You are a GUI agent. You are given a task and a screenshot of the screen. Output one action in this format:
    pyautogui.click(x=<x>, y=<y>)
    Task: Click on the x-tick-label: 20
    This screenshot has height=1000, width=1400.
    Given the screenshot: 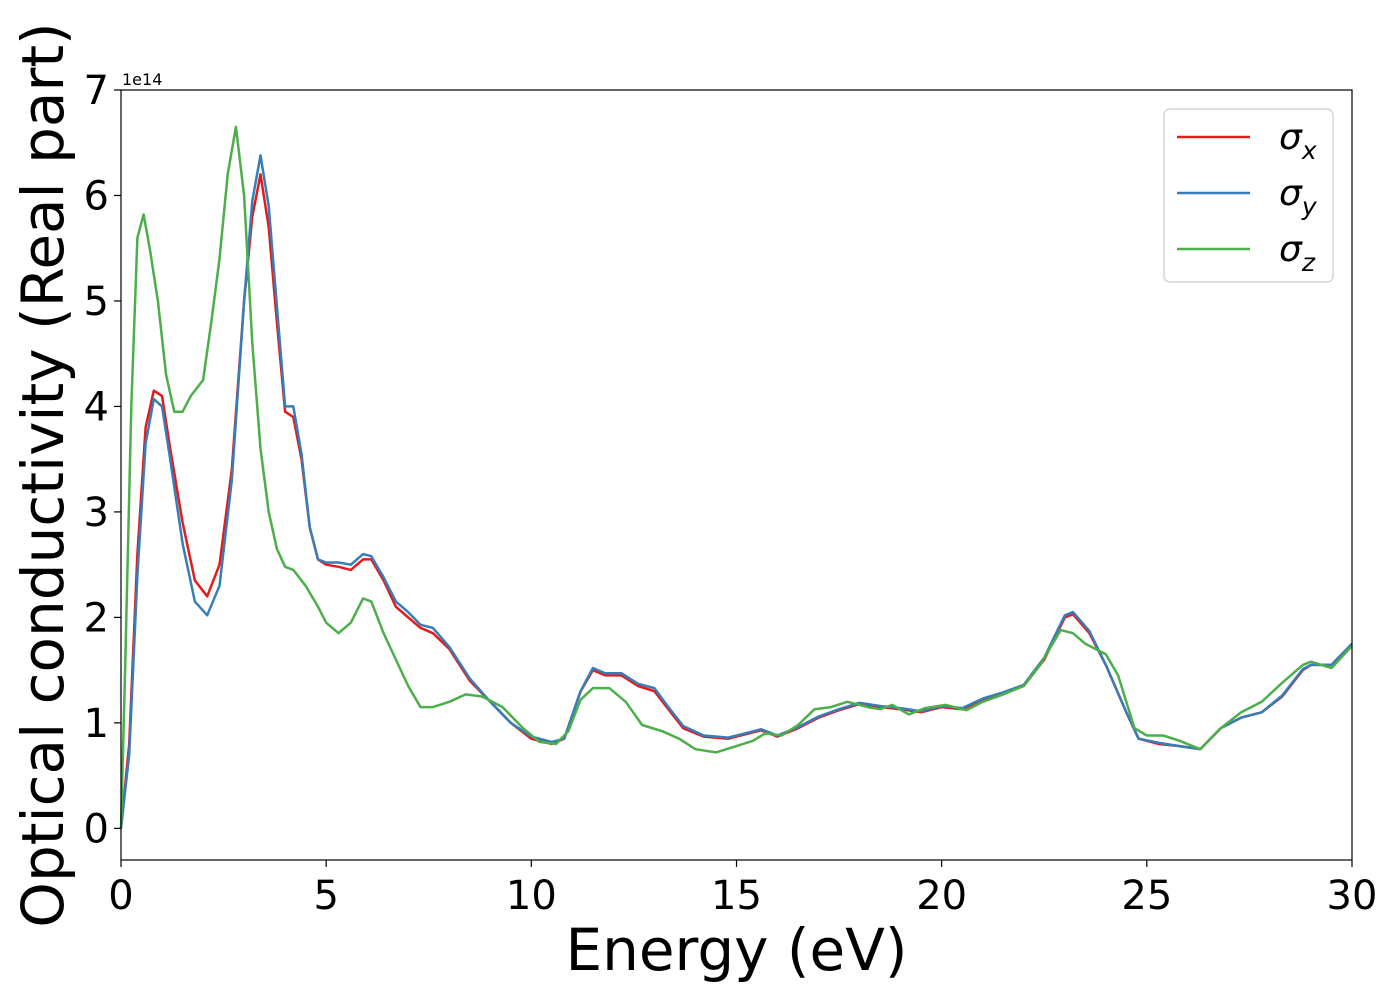 What is the action you would take?
    pyautogui.click(x=941, y=896)
    